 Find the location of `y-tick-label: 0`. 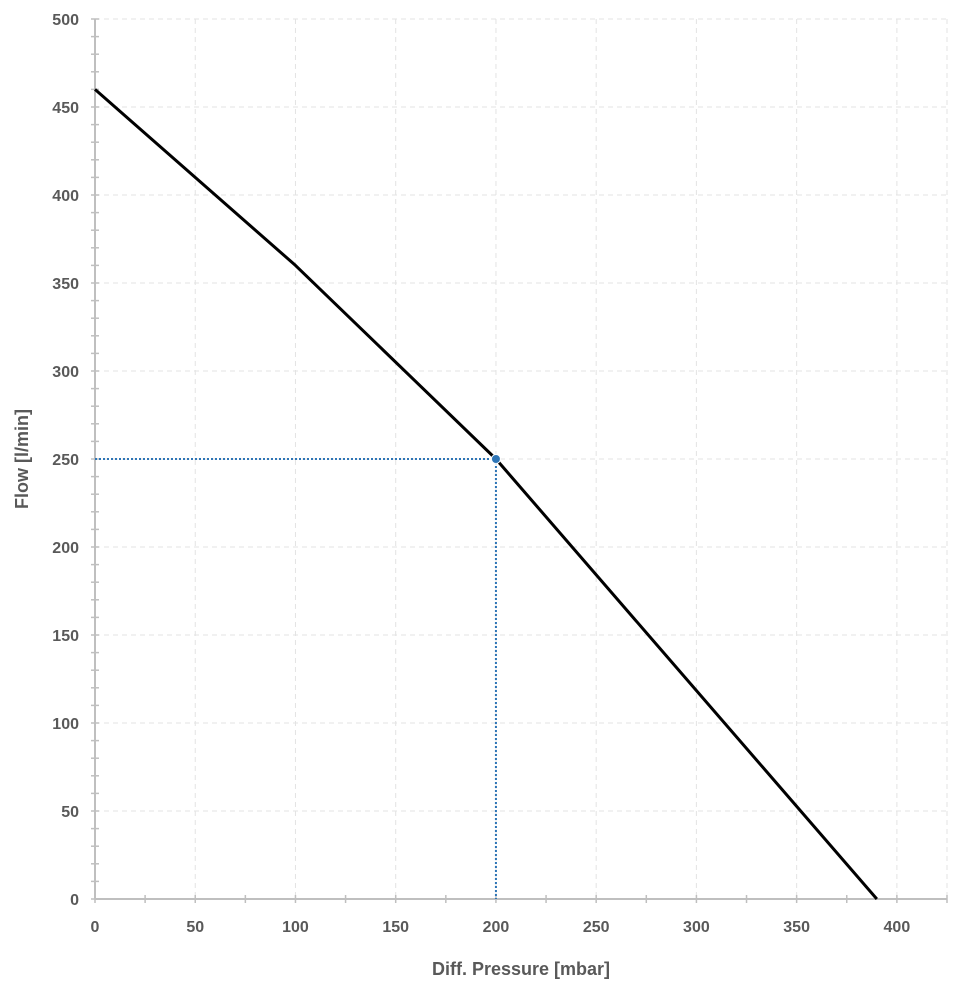

y-tick-label: 0 is located at coordinates (74, 900).